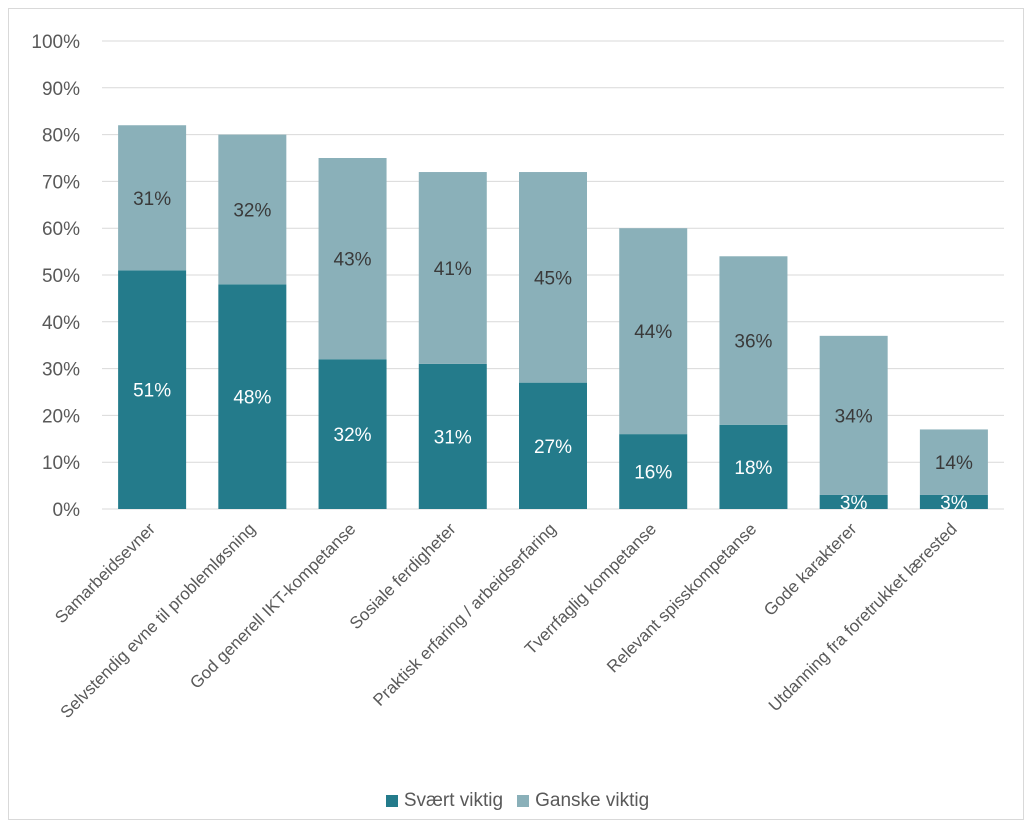 The height and width of the screenshot is (830, 1035). What do you see at coordinates (863, 617) in the screenshot?
I see `x-category-label: Utdanning fra foretrukket lærested` at bounding box center [863, 617].